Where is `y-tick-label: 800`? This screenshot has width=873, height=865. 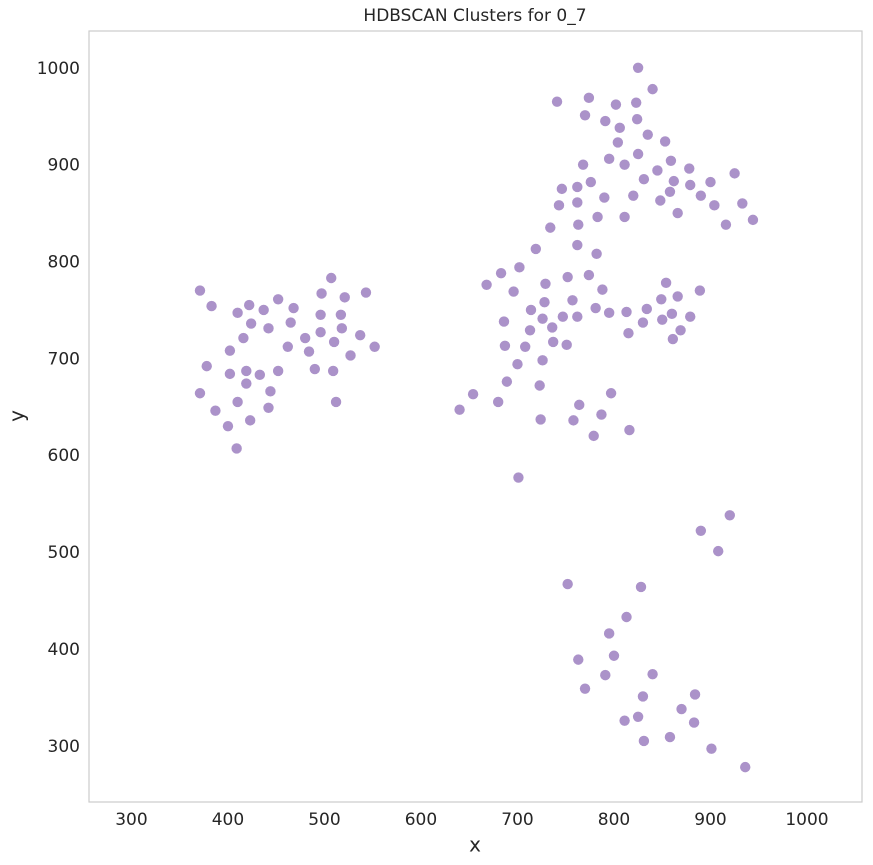
y-tick-label: 800 is located at coordinates (64, 262).